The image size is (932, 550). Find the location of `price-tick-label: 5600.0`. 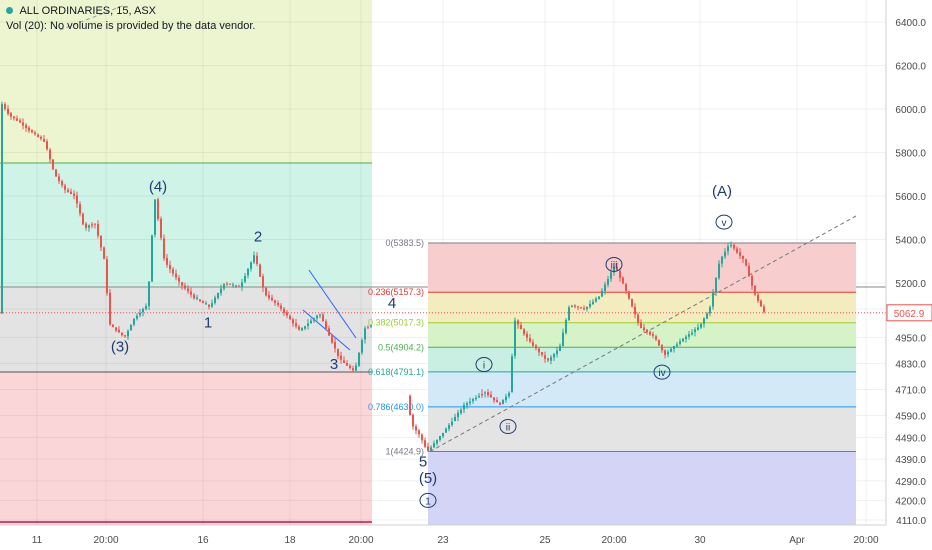

price-tick-label: 5600.0 is located at coordinates (910, 197).